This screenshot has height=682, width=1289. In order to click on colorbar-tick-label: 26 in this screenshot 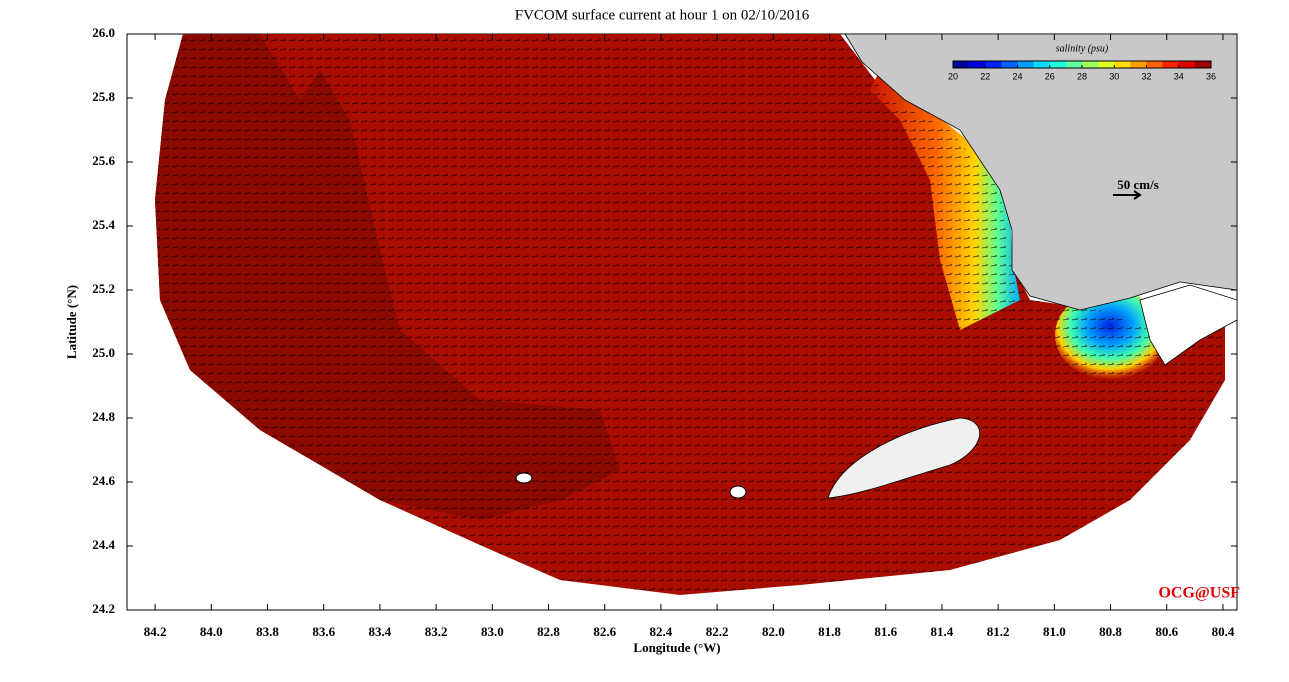, I will do `click(1050, 76)`.